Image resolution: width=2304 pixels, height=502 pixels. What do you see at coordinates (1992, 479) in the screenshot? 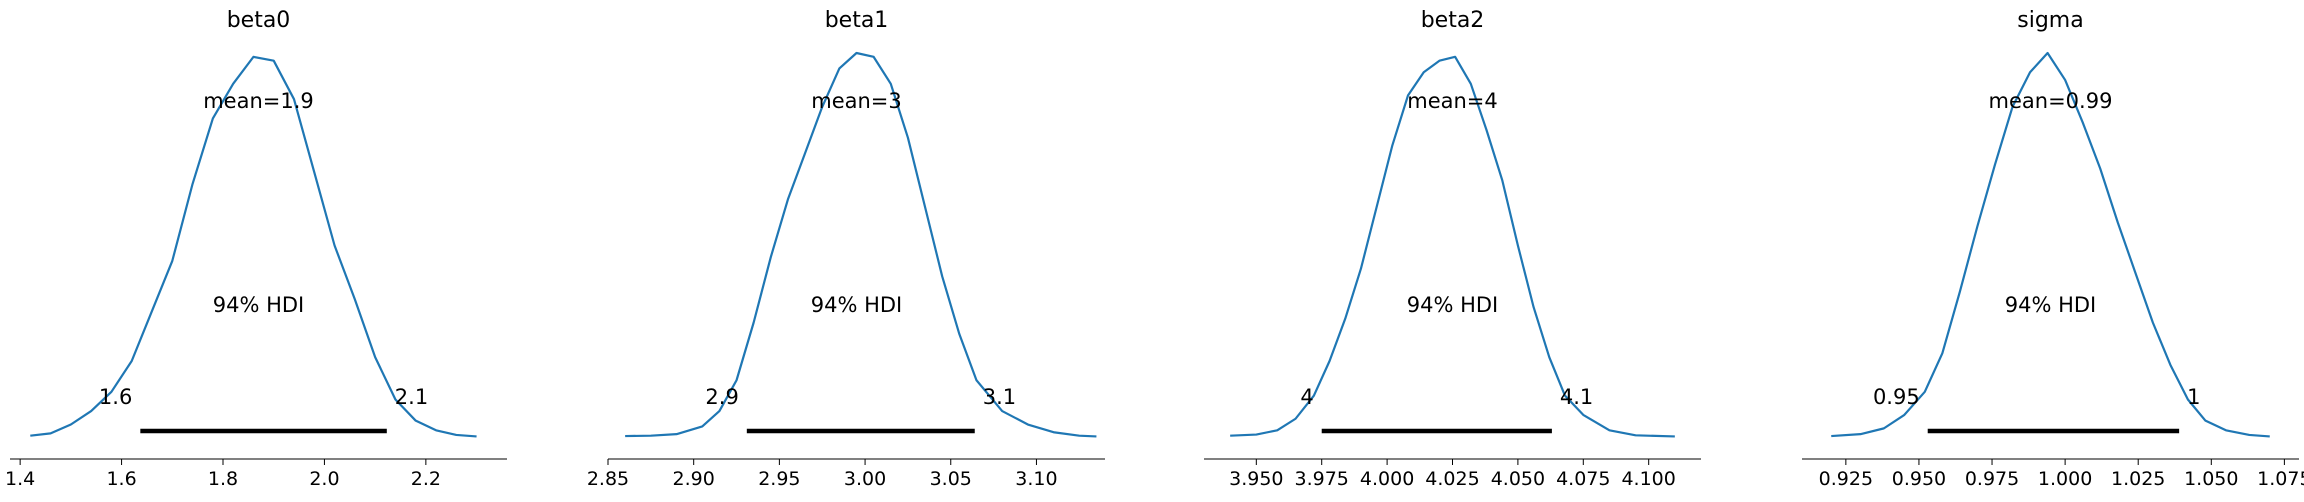
I see `x-tick-label: 0.975` at bounding box center [1992, 479].